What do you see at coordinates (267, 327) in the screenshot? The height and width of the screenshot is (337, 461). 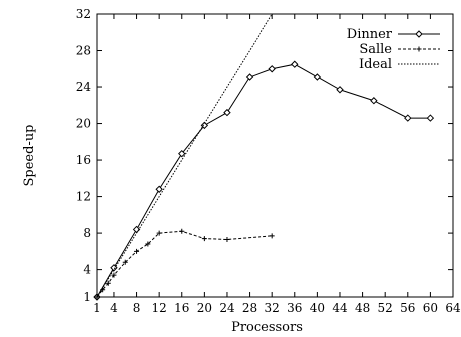 I see `x-axis-label: Processors` at bounding box center [267, 327].